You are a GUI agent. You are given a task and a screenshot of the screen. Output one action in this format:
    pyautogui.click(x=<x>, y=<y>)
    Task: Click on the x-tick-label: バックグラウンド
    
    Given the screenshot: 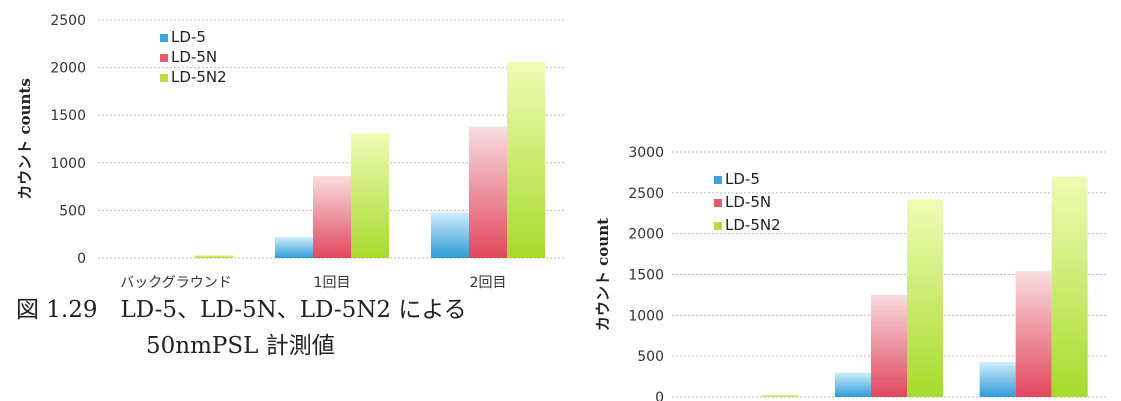 What is the action you would take?
    pyautogui.click(x=175, y=283)
    